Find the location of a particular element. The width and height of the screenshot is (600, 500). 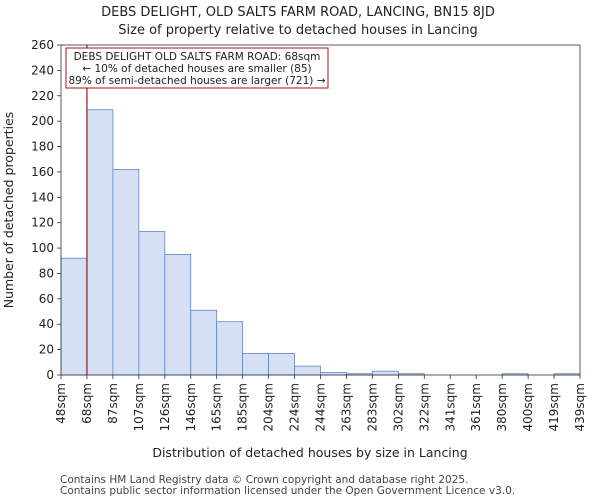

y-tick-label: 60 is located at coordinates (46, 299).